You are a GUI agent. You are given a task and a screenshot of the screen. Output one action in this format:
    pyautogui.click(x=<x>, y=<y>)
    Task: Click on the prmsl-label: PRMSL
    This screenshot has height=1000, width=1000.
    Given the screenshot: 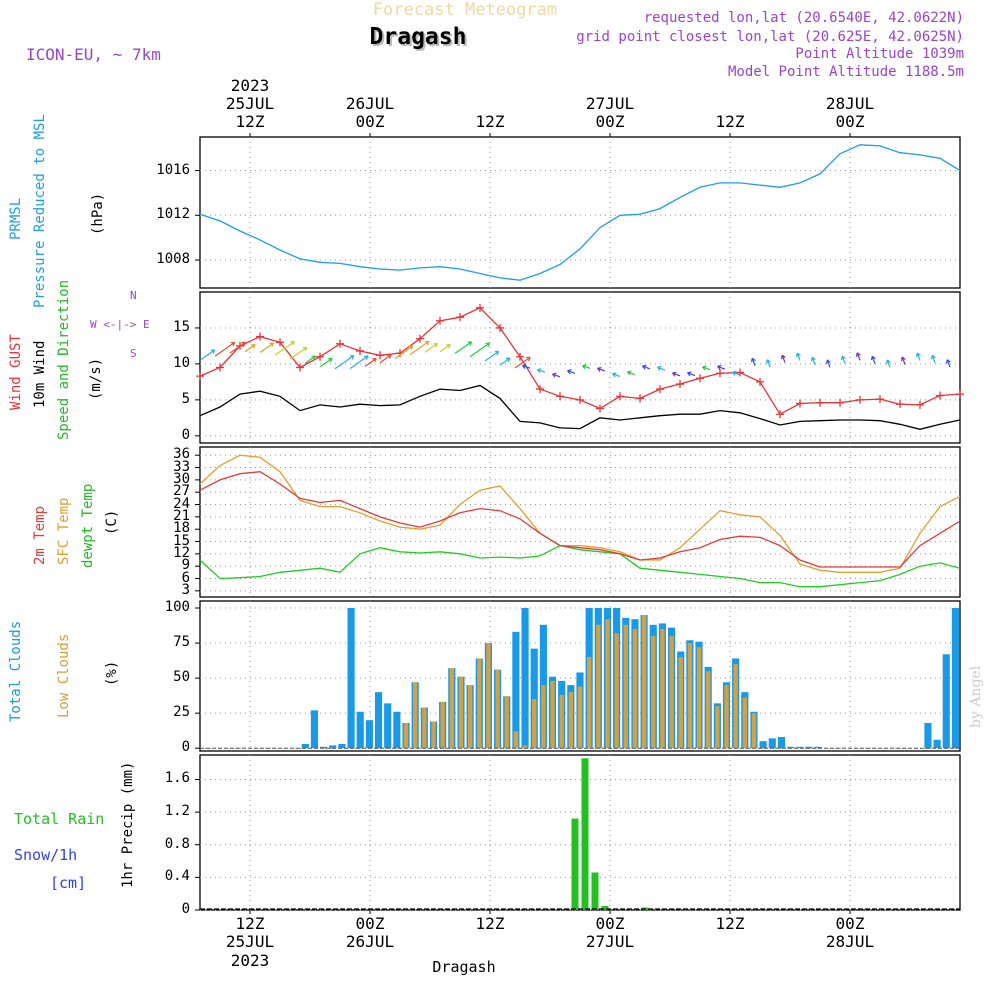 What is the action you would take?
    pyautogui.click(x=16, y=218)
    